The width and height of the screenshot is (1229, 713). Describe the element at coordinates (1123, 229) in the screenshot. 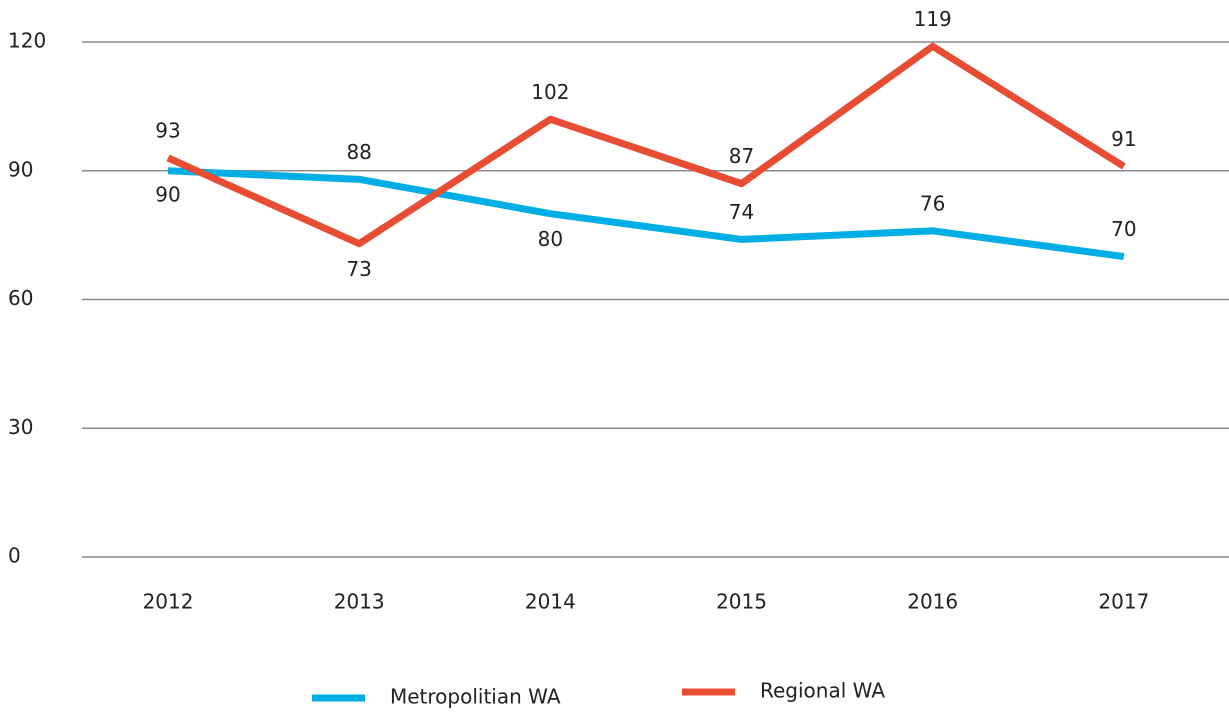

I see `data-label: 70` at that location.